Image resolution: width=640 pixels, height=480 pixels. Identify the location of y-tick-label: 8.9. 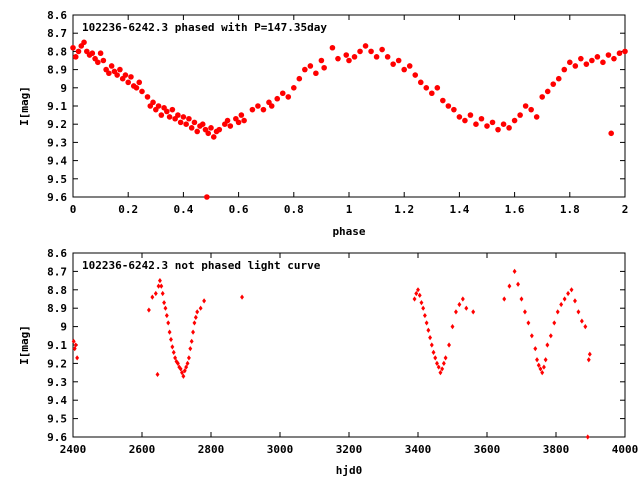
(57, 308).